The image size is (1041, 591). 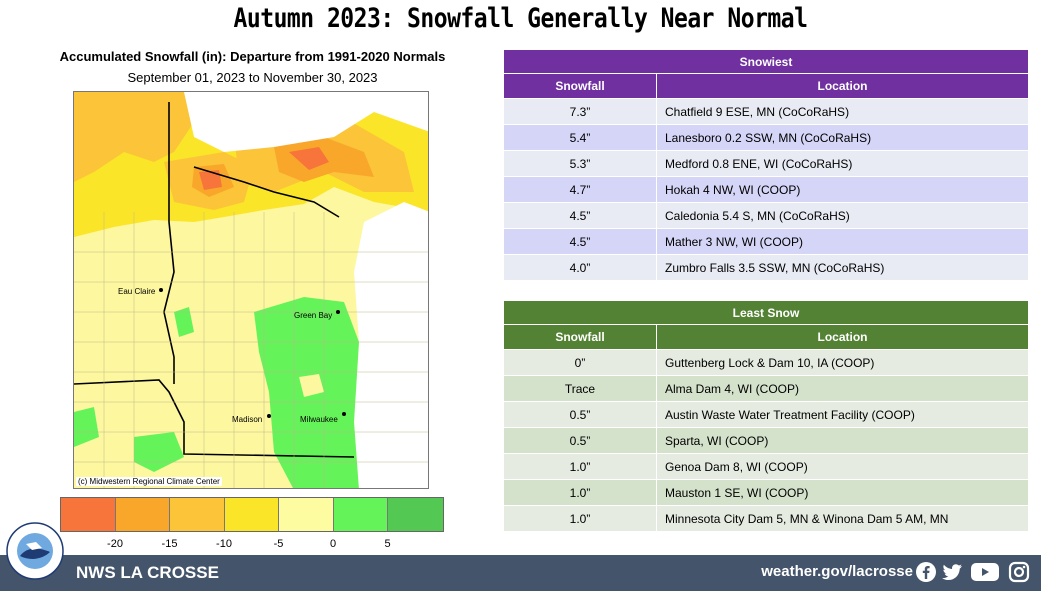 I want to click on location-name: Genoa Dam 8, WI (COOP), so click(x=842, y=466).